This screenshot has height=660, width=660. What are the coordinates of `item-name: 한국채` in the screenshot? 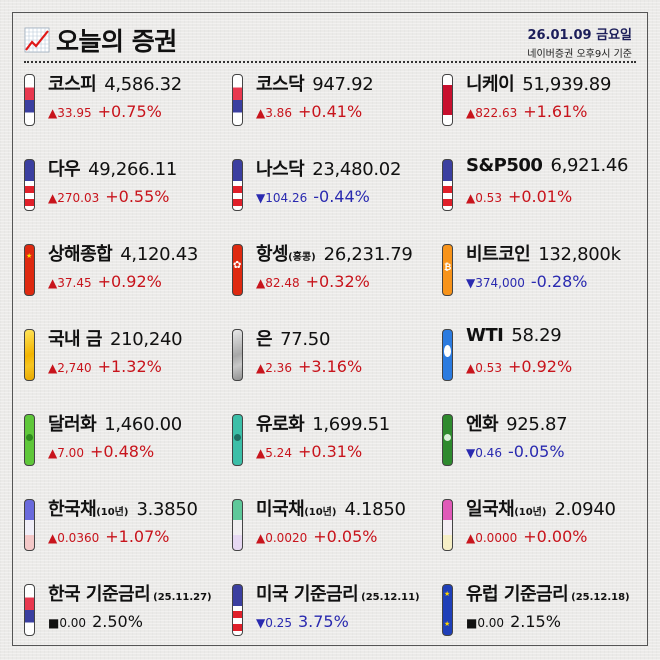 It's located at (72, 509).